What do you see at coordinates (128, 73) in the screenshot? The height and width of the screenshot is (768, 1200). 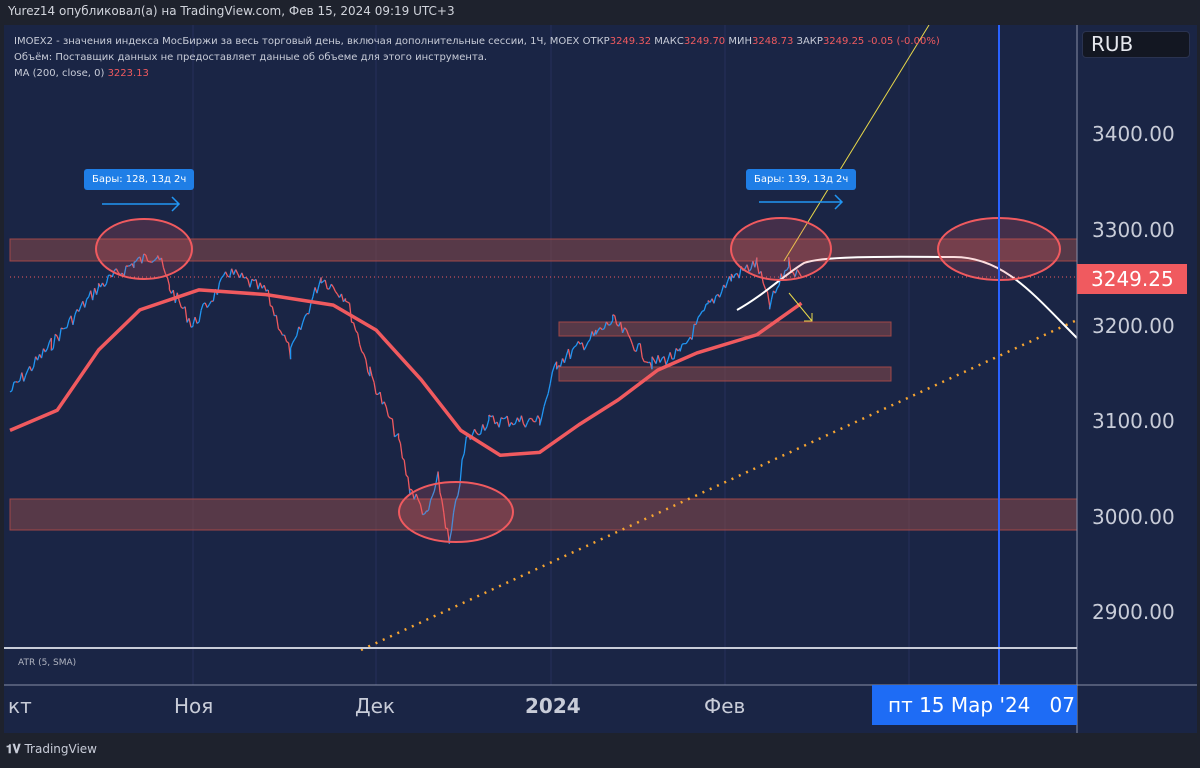 I see `ma-value: 3223.13` at bounding box center [128, 73].